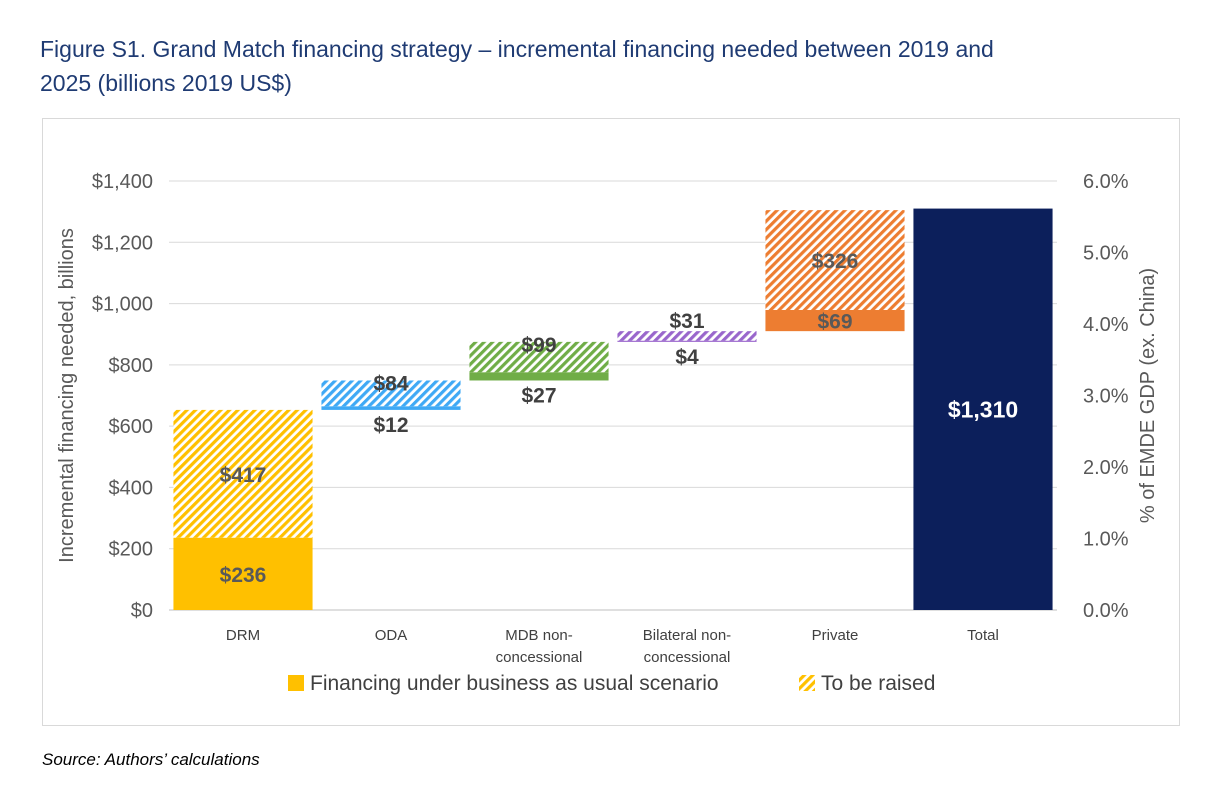 The image size is (1208, 804). I want to click on drm-category-label: DRM, so click(243, 635).